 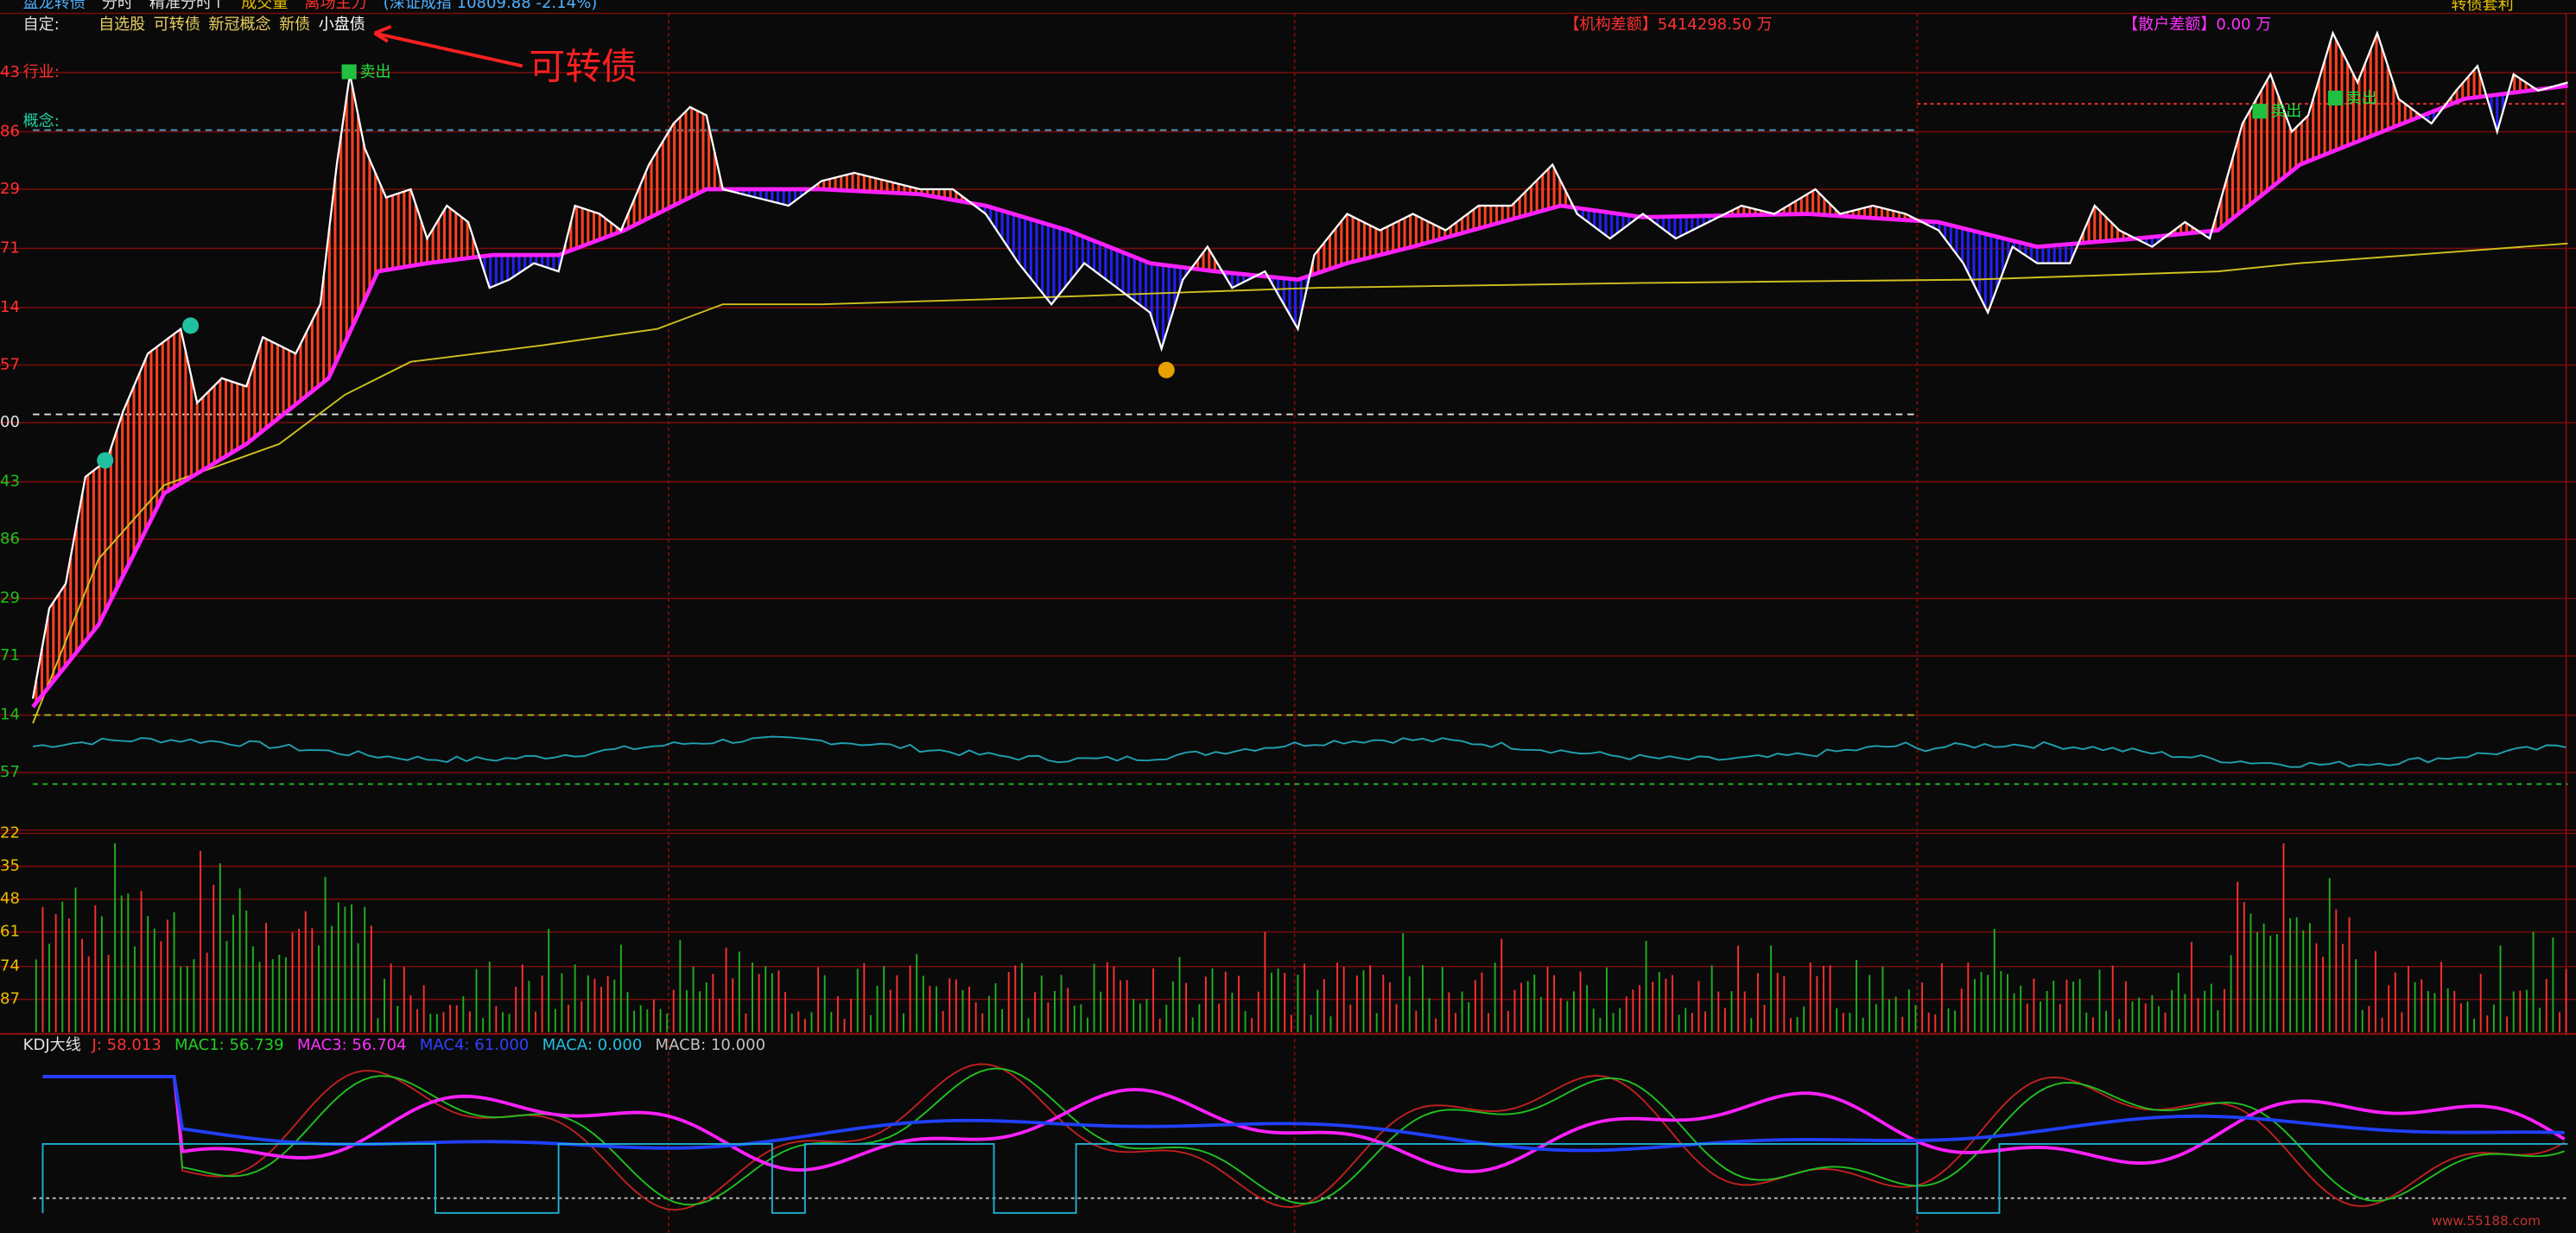 I want to click on custom-tag: 可转债, so click(x=177, y=25).